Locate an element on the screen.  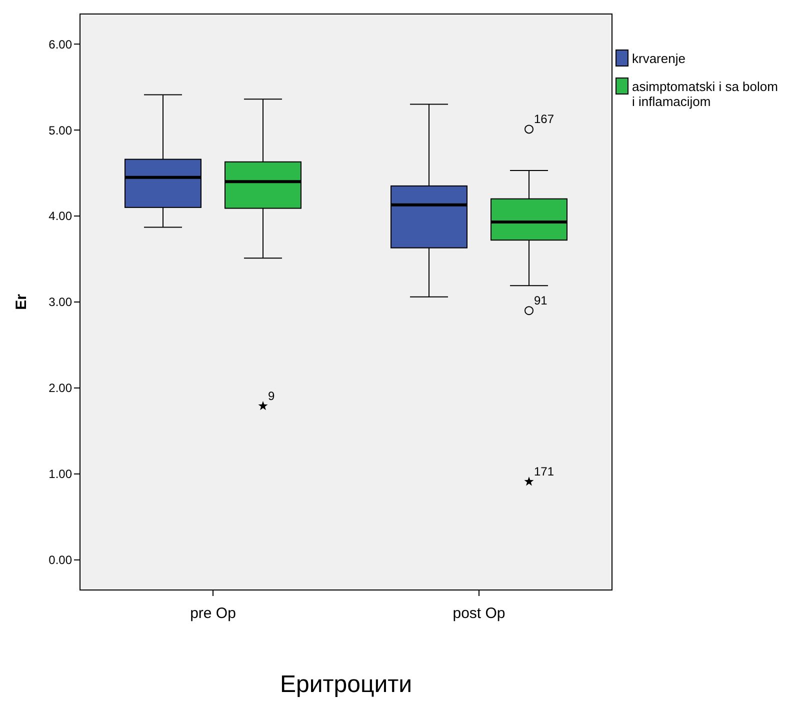
annotation: 9 is located at coordinates (271, 396).